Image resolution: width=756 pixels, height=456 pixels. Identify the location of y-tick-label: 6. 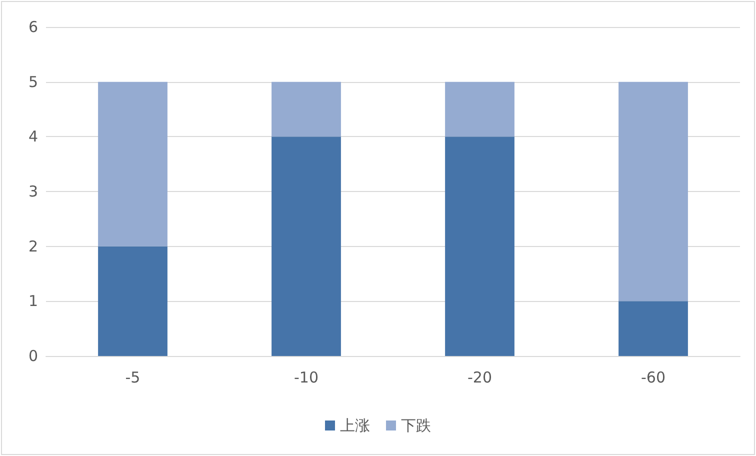
(33, 27).